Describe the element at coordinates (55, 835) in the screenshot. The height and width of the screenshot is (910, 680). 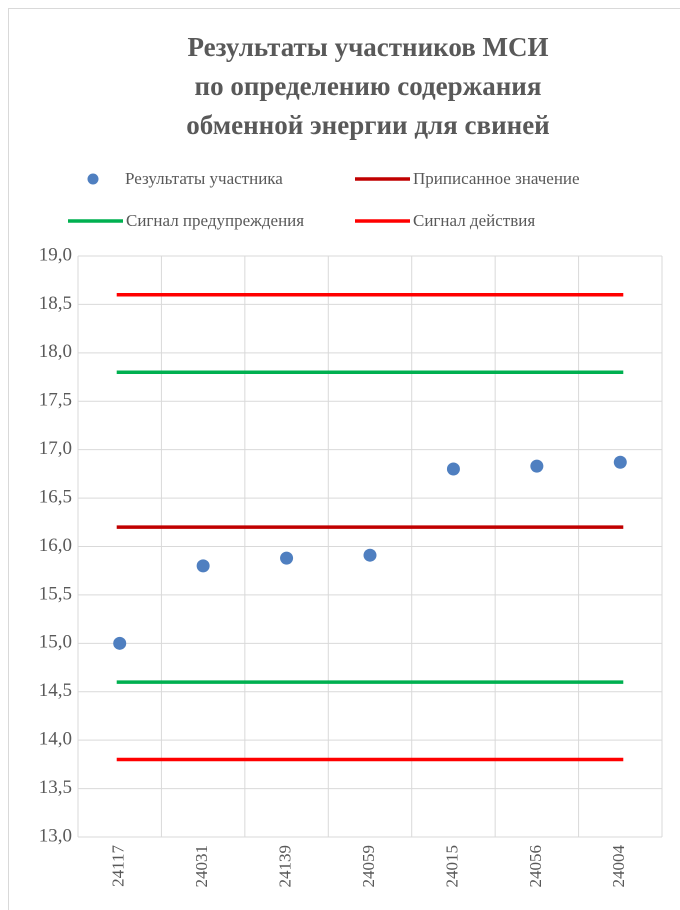
I see `y-tick-label: 13,0` at that location.